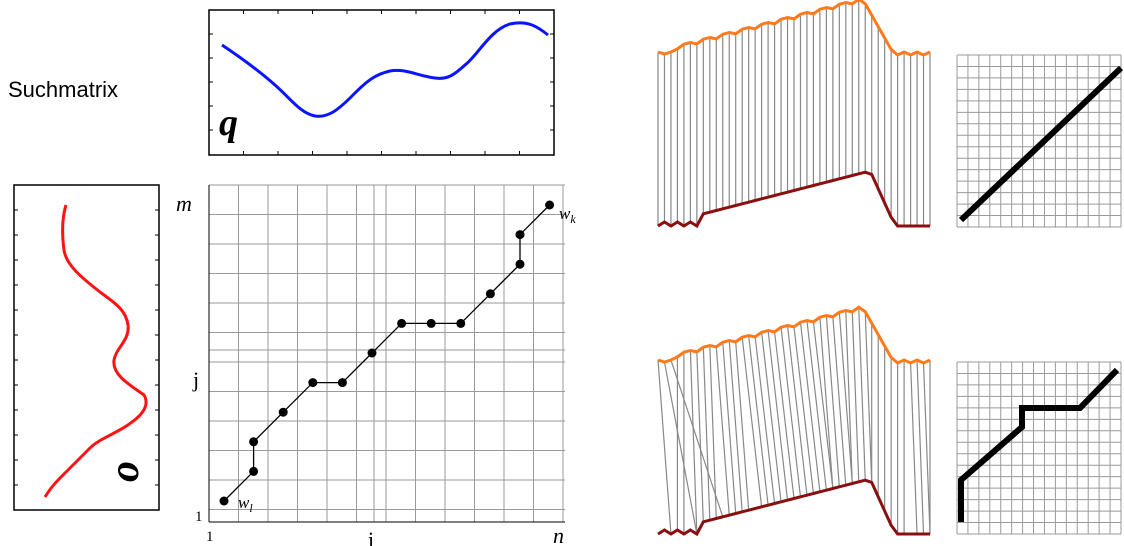 This screenshot has width=1124, height=546. Describe the element at coordinates (1039, 444) in the screenshot. I see `dtw-warping-path` at that location.